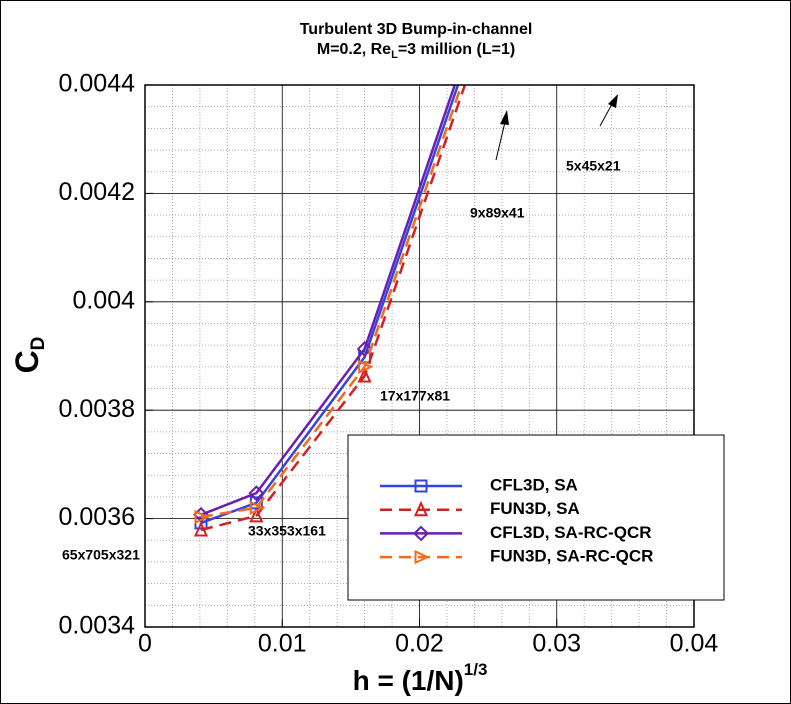 The width and height of the screenshot is (791, 704). What do you see at coordinates (571, 532) in the screenshot?
I see `legend-label: CFL3D, SA-RC-QCR` at bounding box center [571, 532].